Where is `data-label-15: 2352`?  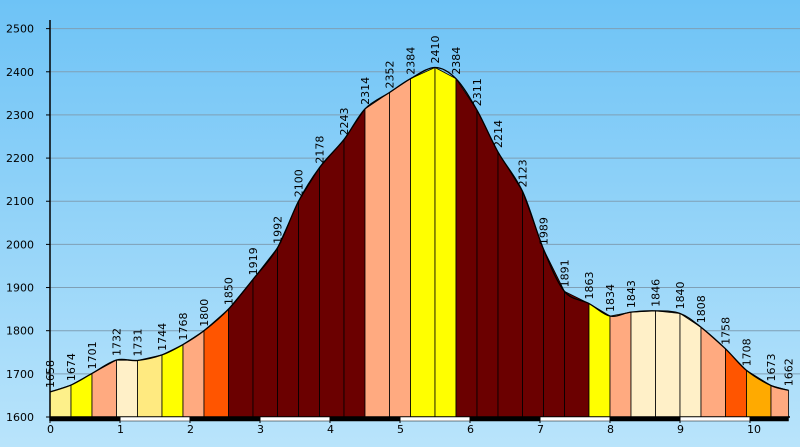 data-label-15: 2352 is located at coordinates (390, 74).